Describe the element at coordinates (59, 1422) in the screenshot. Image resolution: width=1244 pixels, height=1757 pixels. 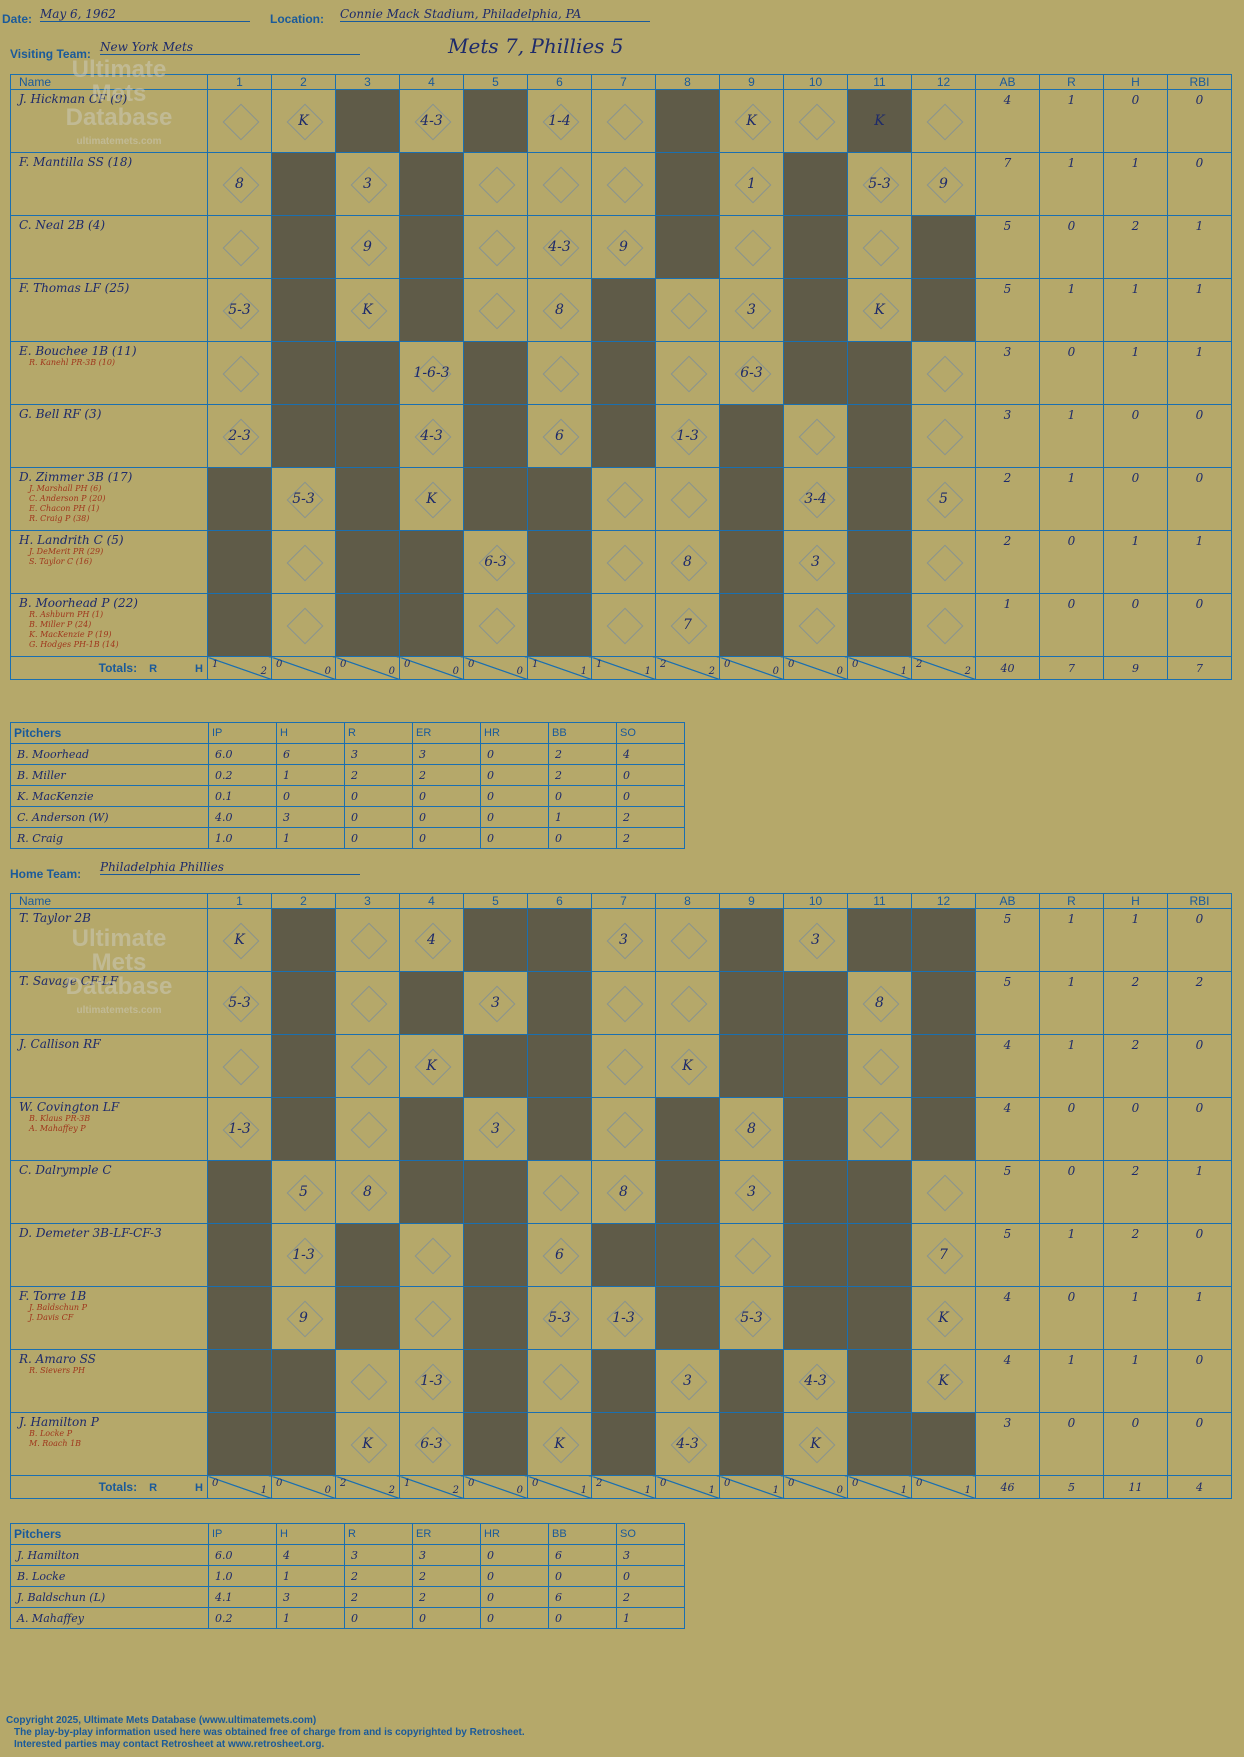
I see `batter-name: J. Hamilton P` at that location.